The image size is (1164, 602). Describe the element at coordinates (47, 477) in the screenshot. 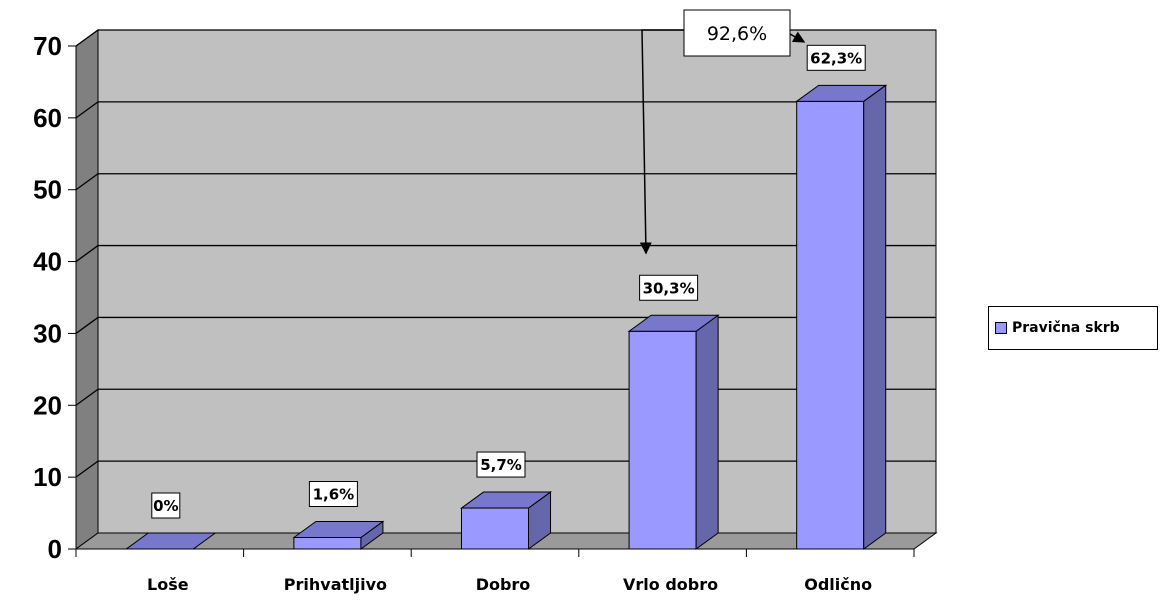

I see `y-tick-label: 10` at that location.